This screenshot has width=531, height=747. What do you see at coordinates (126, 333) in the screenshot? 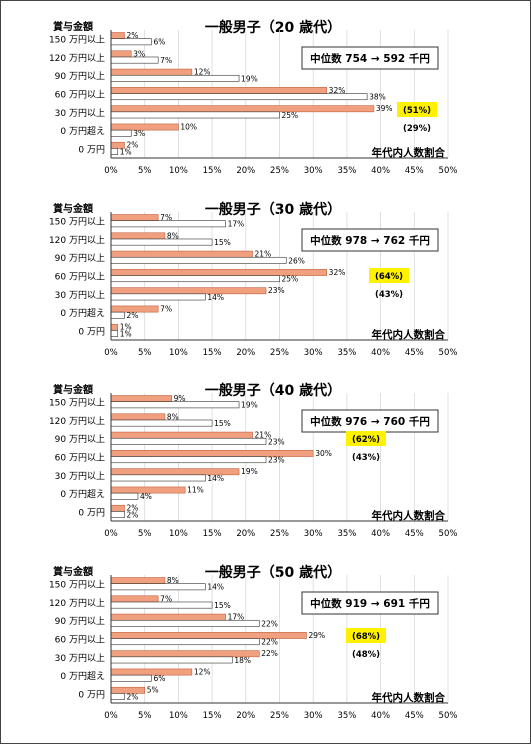
I see `bar-value-label: 1%` at bounding box center [126, 333].